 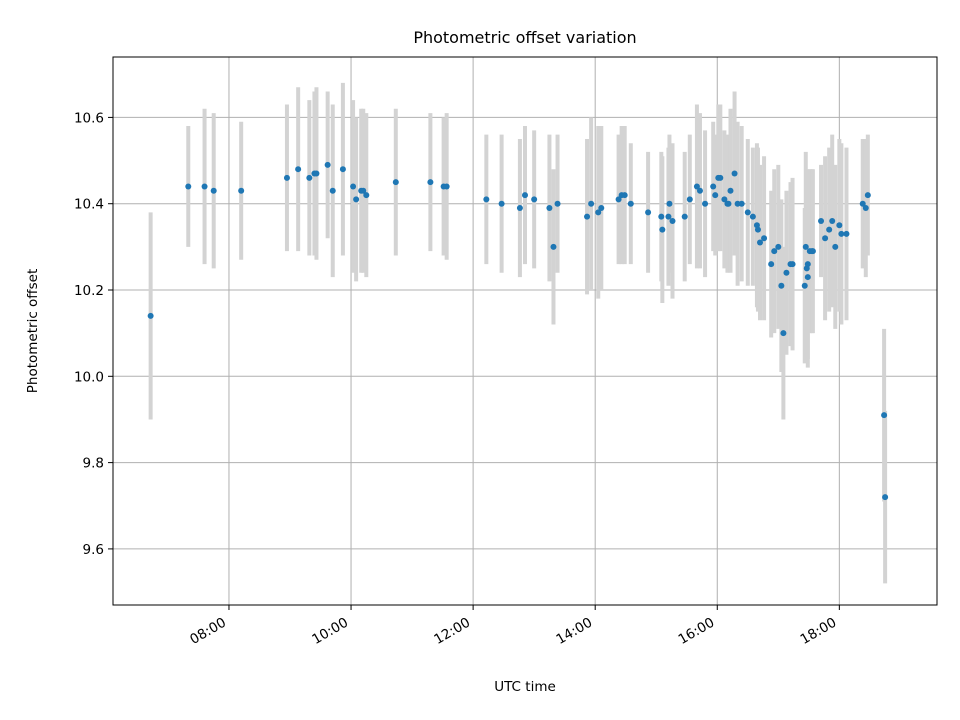 What do you see at coordinates (89, 118) in the screenshot?
I see `y-tick-label: 10.6` at bounding box center [89, 118].